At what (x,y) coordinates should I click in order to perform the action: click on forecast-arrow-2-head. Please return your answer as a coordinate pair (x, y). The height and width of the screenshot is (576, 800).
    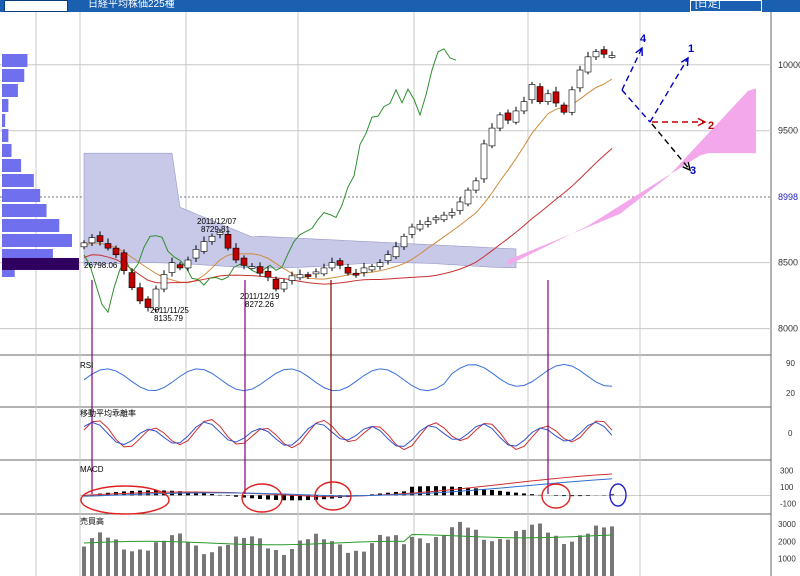
    Looking at the image, I should click on (702, 122).